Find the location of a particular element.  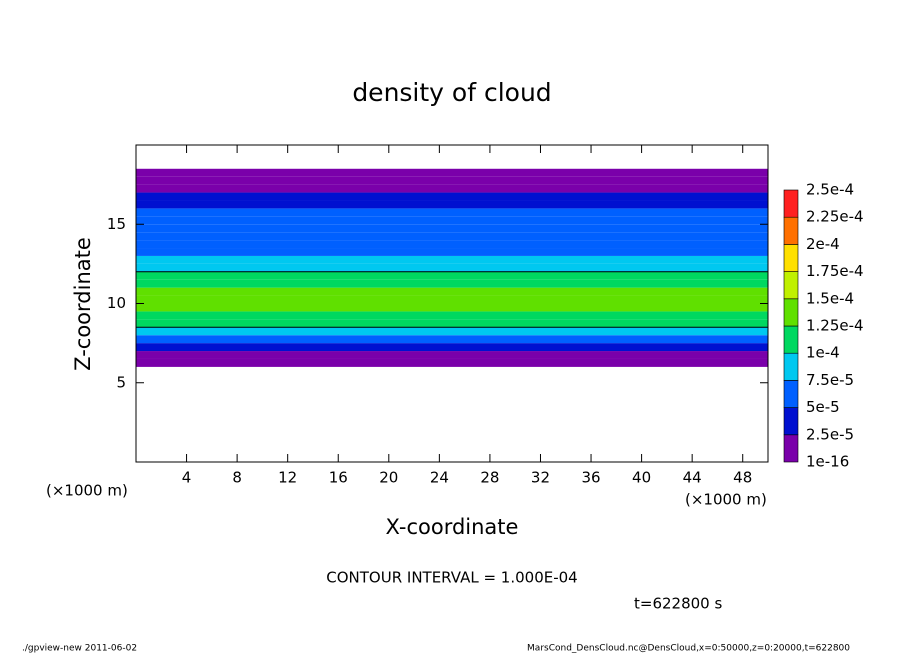

x-tick-label: 44 is located at coordinates (692, 478).